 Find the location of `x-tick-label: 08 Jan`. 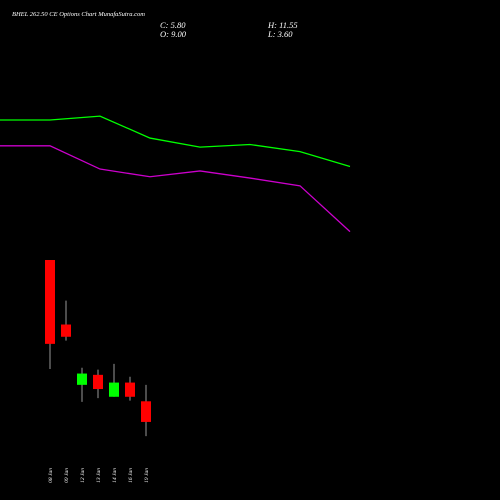

x-tick-label: 08 Jan is located at coordinates (51, 475).